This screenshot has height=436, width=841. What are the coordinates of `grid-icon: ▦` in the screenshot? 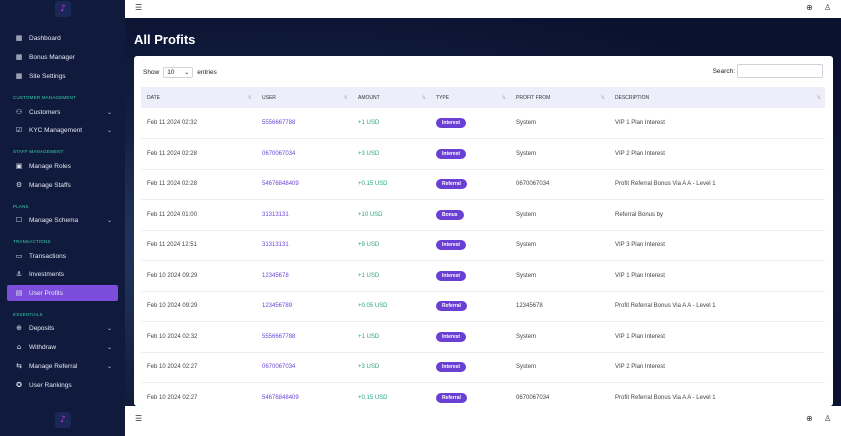 It's located at (19, 76).